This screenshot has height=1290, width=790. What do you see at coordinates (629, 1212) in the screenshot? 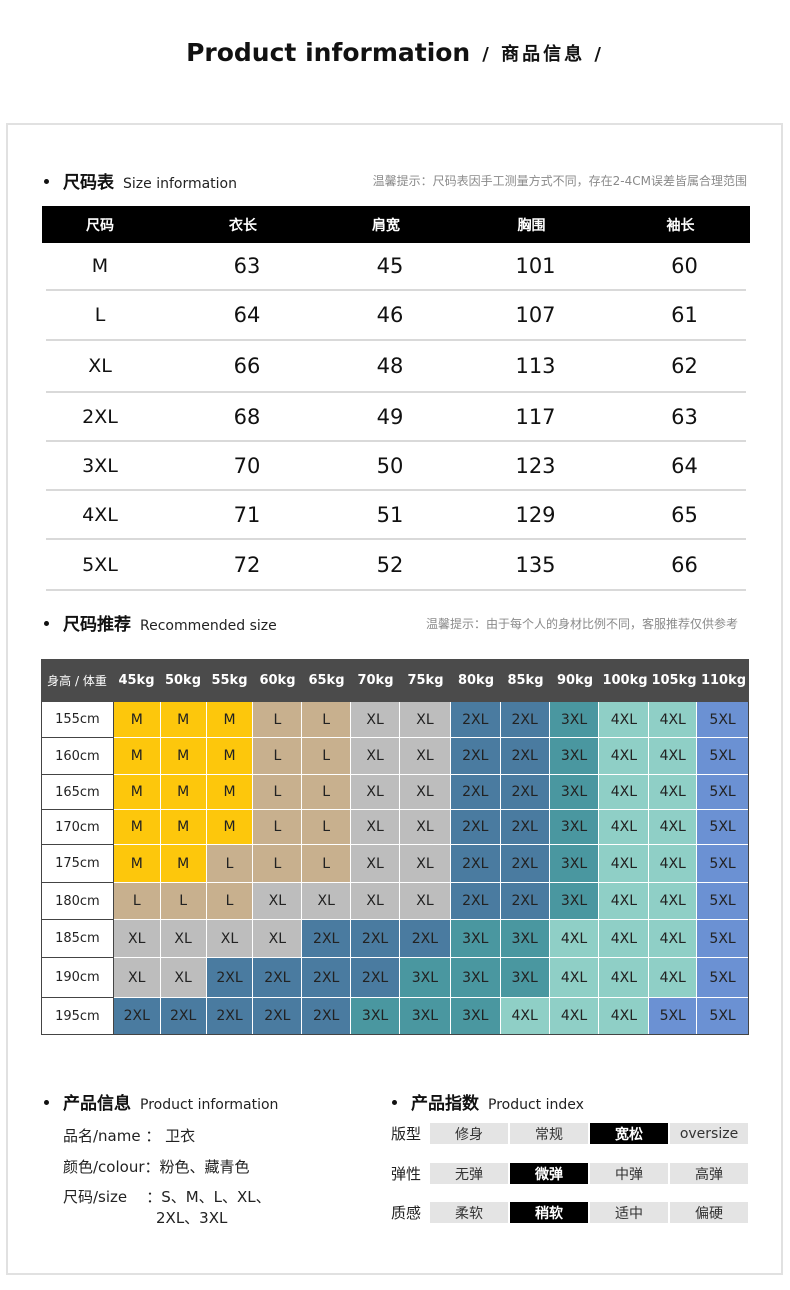
I see `index-option: 适中` at bounding box center [629, 1212].